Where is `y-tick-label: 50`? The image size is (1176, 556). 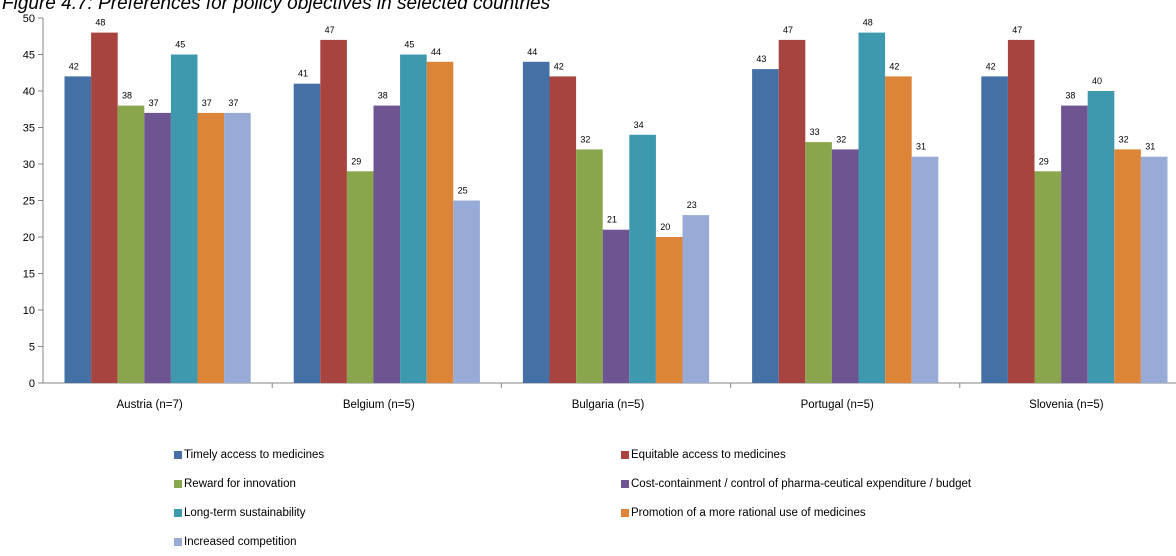 y-tick-label: 50 is located at coordinates (29, 19).